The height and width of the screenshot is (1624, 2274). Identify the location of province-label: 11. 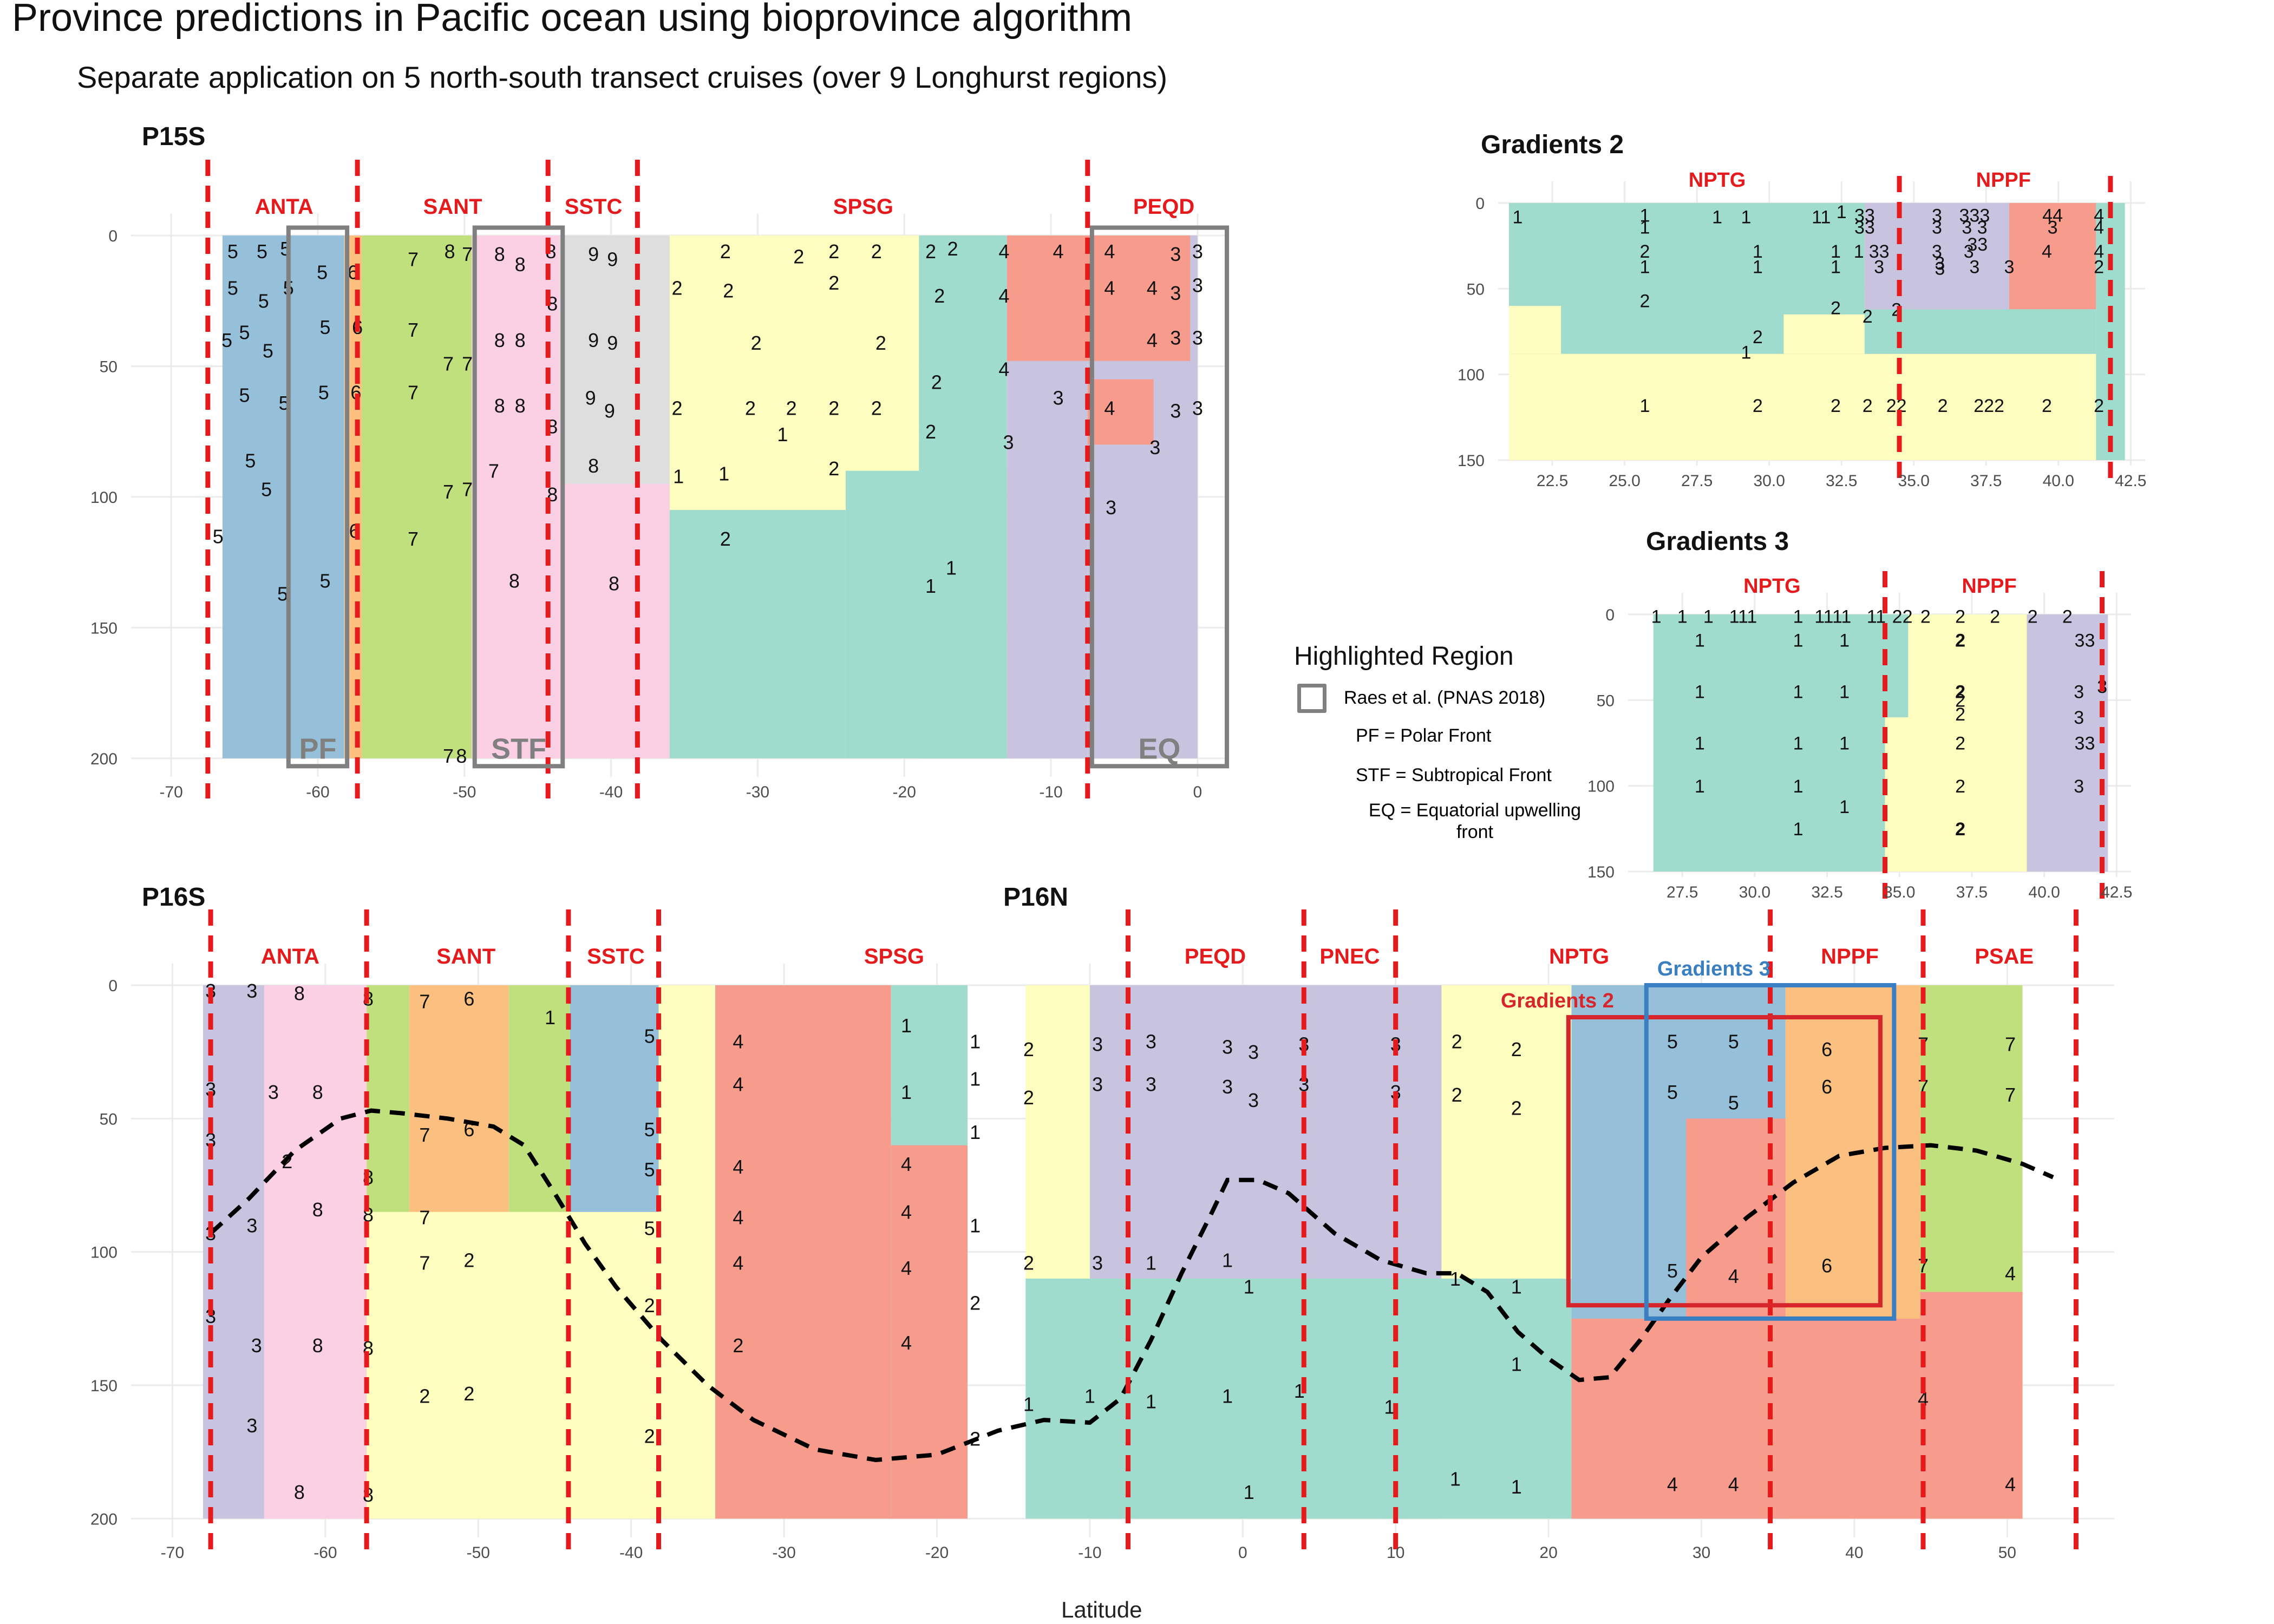
(1822, 217).